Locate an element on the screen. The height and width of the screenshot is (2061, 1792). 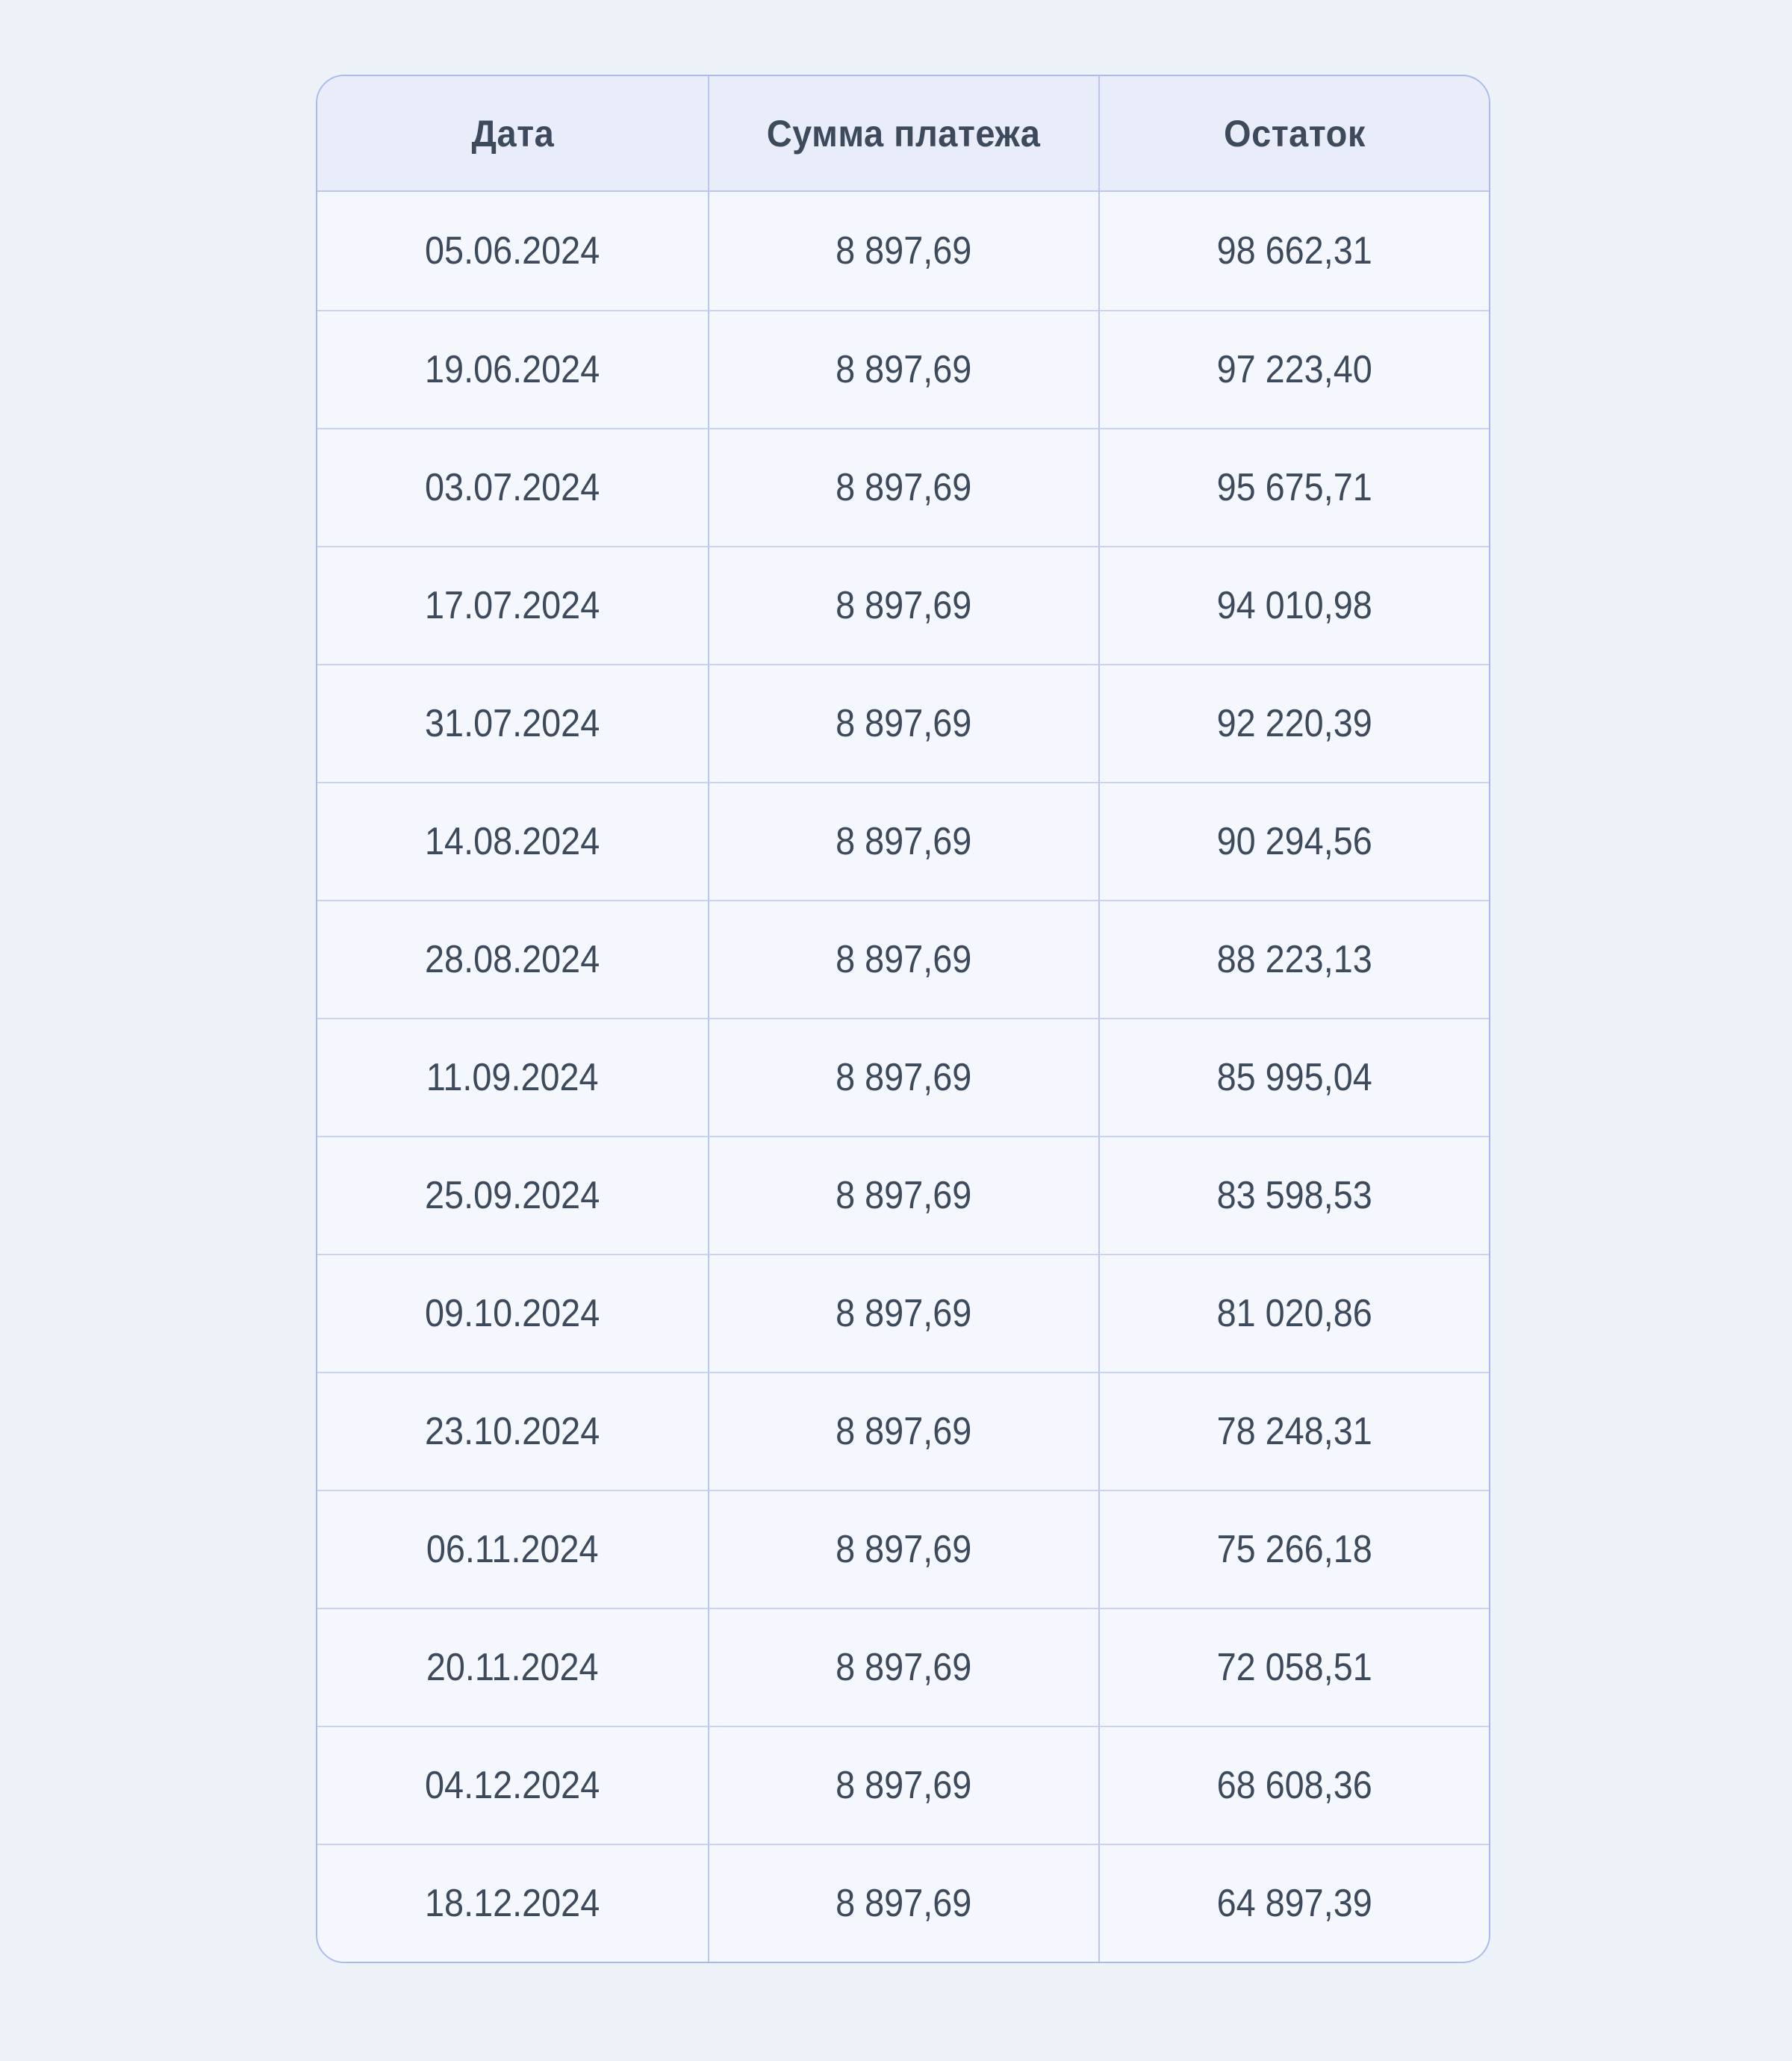
cell-balance: 64 897,39 is located at coordinates (1293, 1903).